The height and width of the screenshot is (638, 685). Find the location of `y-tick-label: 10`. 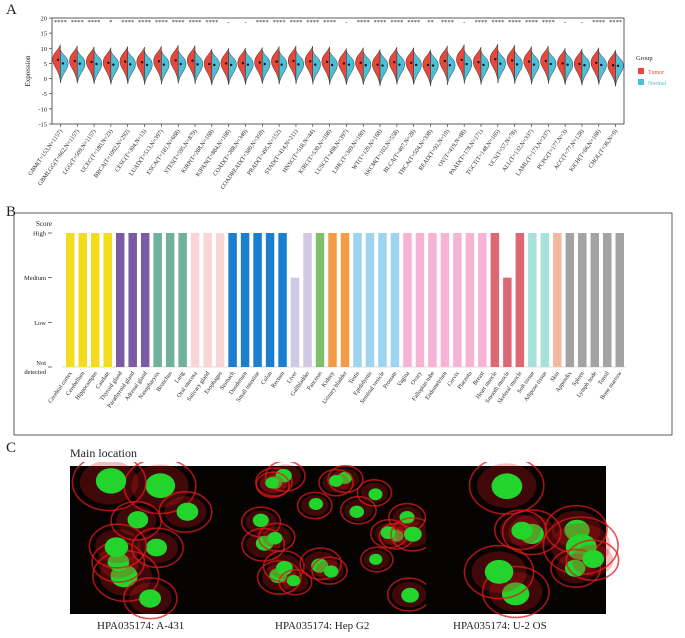

y-tick-label: 10 is located at coordinates (44, 49).